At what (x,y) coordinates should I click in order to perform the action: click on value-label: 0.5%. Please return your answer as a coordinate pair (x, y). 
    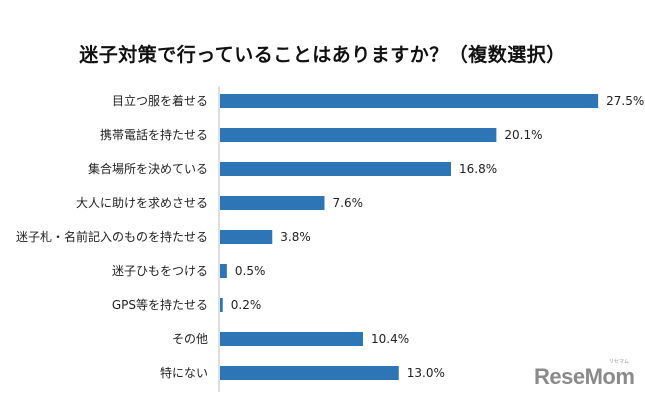
    Looking at the image, I should click on (250, 271).